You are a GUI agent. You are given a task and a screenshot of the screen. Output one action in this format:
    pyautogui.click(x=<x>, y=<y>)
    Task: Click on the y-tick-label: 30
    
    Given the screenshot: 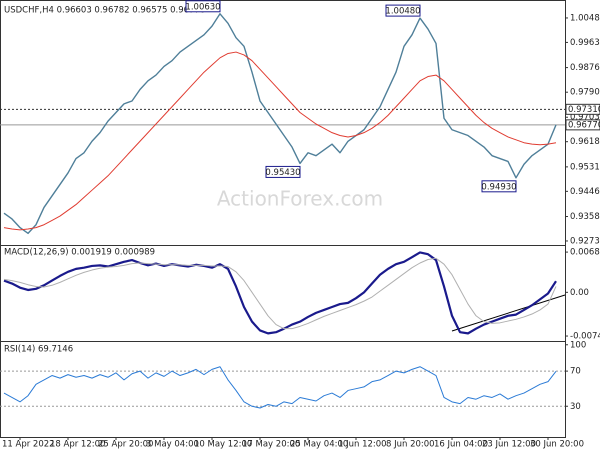 What is the action you would take?
    pyautogui.click(x=575, y=407)
    